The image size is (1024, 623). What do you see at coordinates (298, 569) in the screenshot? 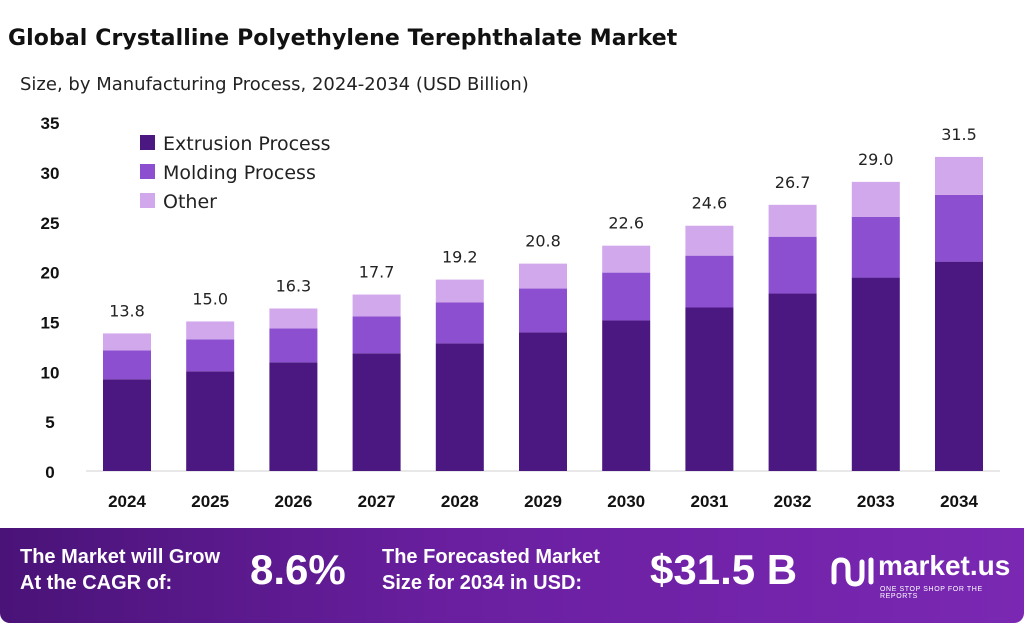
I see `cagr-value: 8.6%` at bounding box center [298, 569].